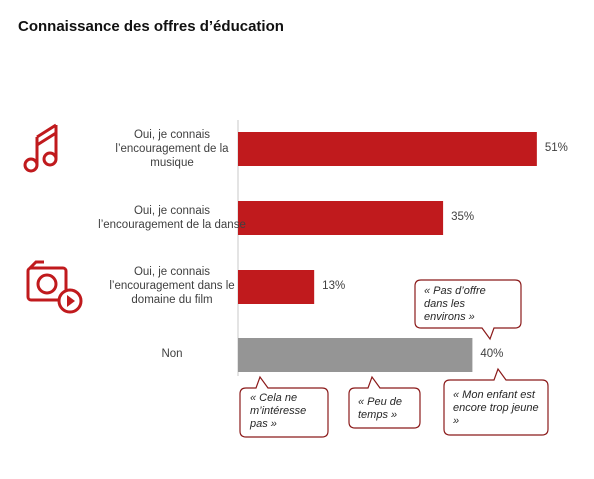 Image resolution: width=594 pixels, height=479 pixels. What do you see at coordinates (40, 148) in the screenshot?
I see `music-icon` at bounding box center [40, 148].